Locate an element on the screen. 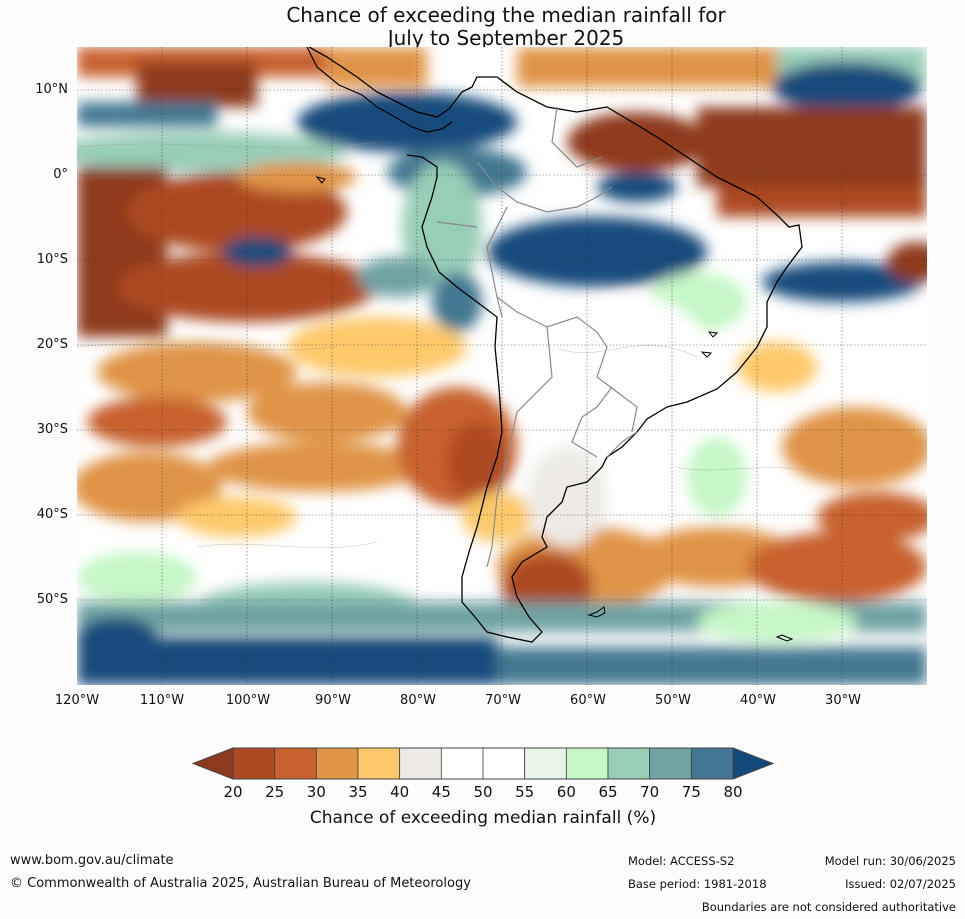 The image size is (965, 919). lat-label-30s: 30°S is located at coordinates (52, 429).